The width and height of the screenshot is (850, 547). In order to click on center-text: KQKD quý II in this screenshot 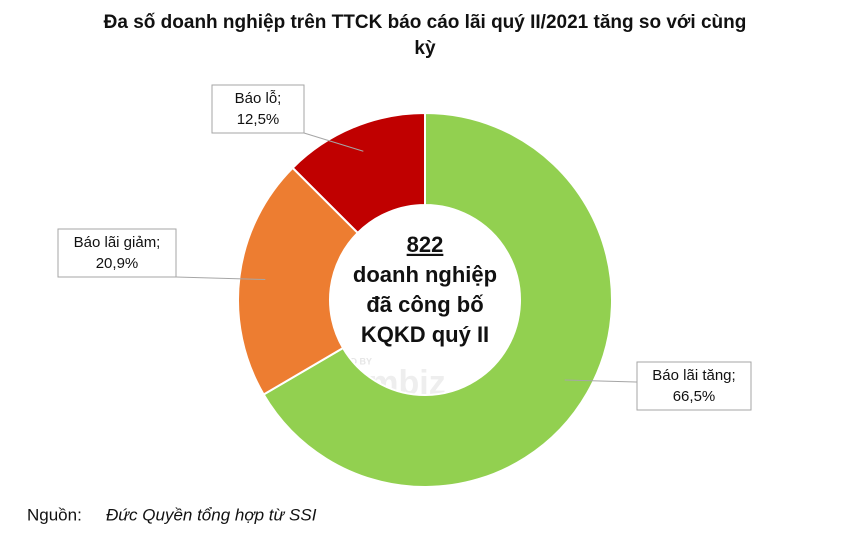, I will do `click(425, 334)`.